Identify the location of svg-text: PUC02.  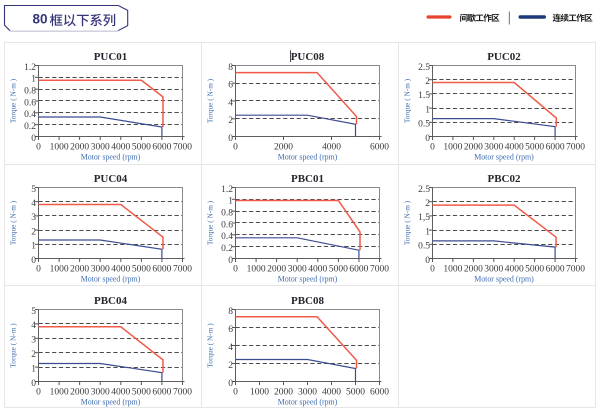
(504, 57).